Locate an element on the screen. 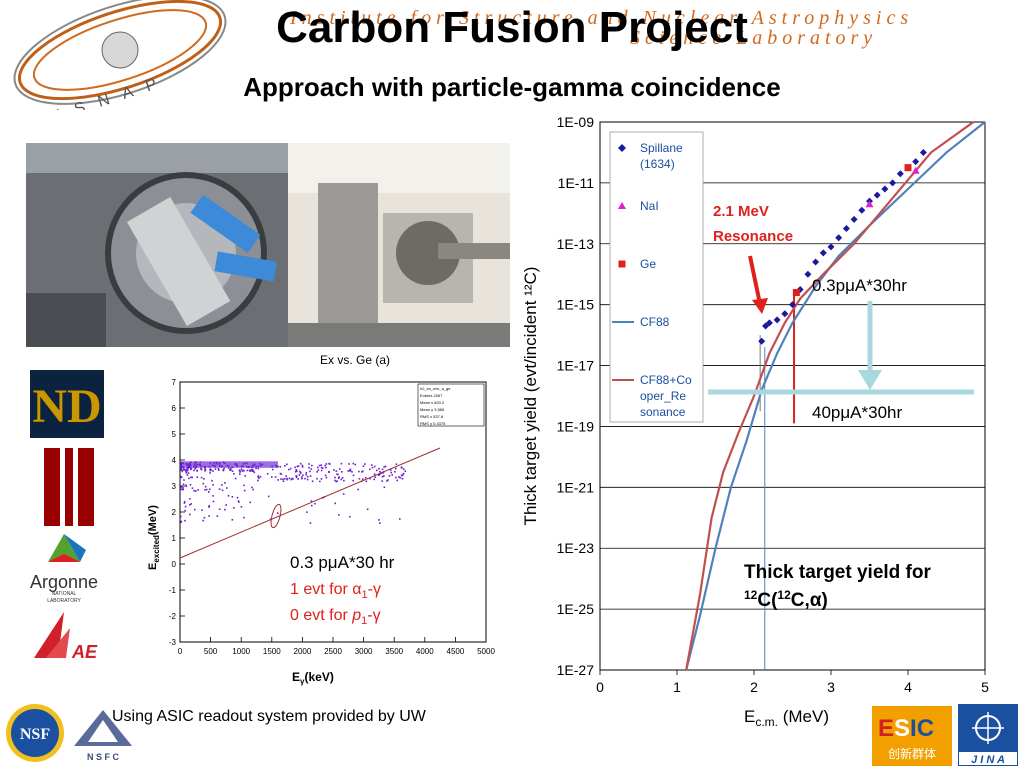 The image size is (1024, 768). isnap-logo: ISNAP is located at coordinates (120, 55).